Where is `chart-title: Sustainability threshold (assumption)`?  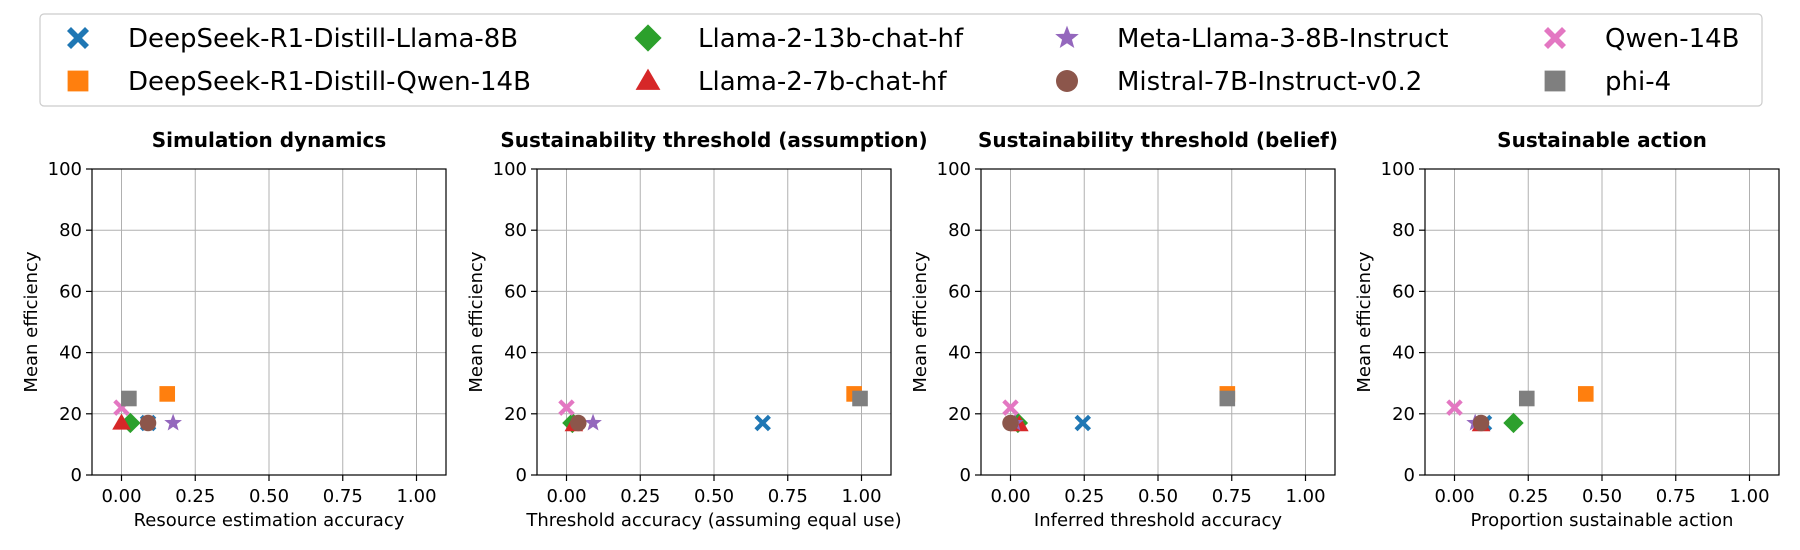
chart-title: Sustainability threshold (assumption) is located at coordinates (713, 140).